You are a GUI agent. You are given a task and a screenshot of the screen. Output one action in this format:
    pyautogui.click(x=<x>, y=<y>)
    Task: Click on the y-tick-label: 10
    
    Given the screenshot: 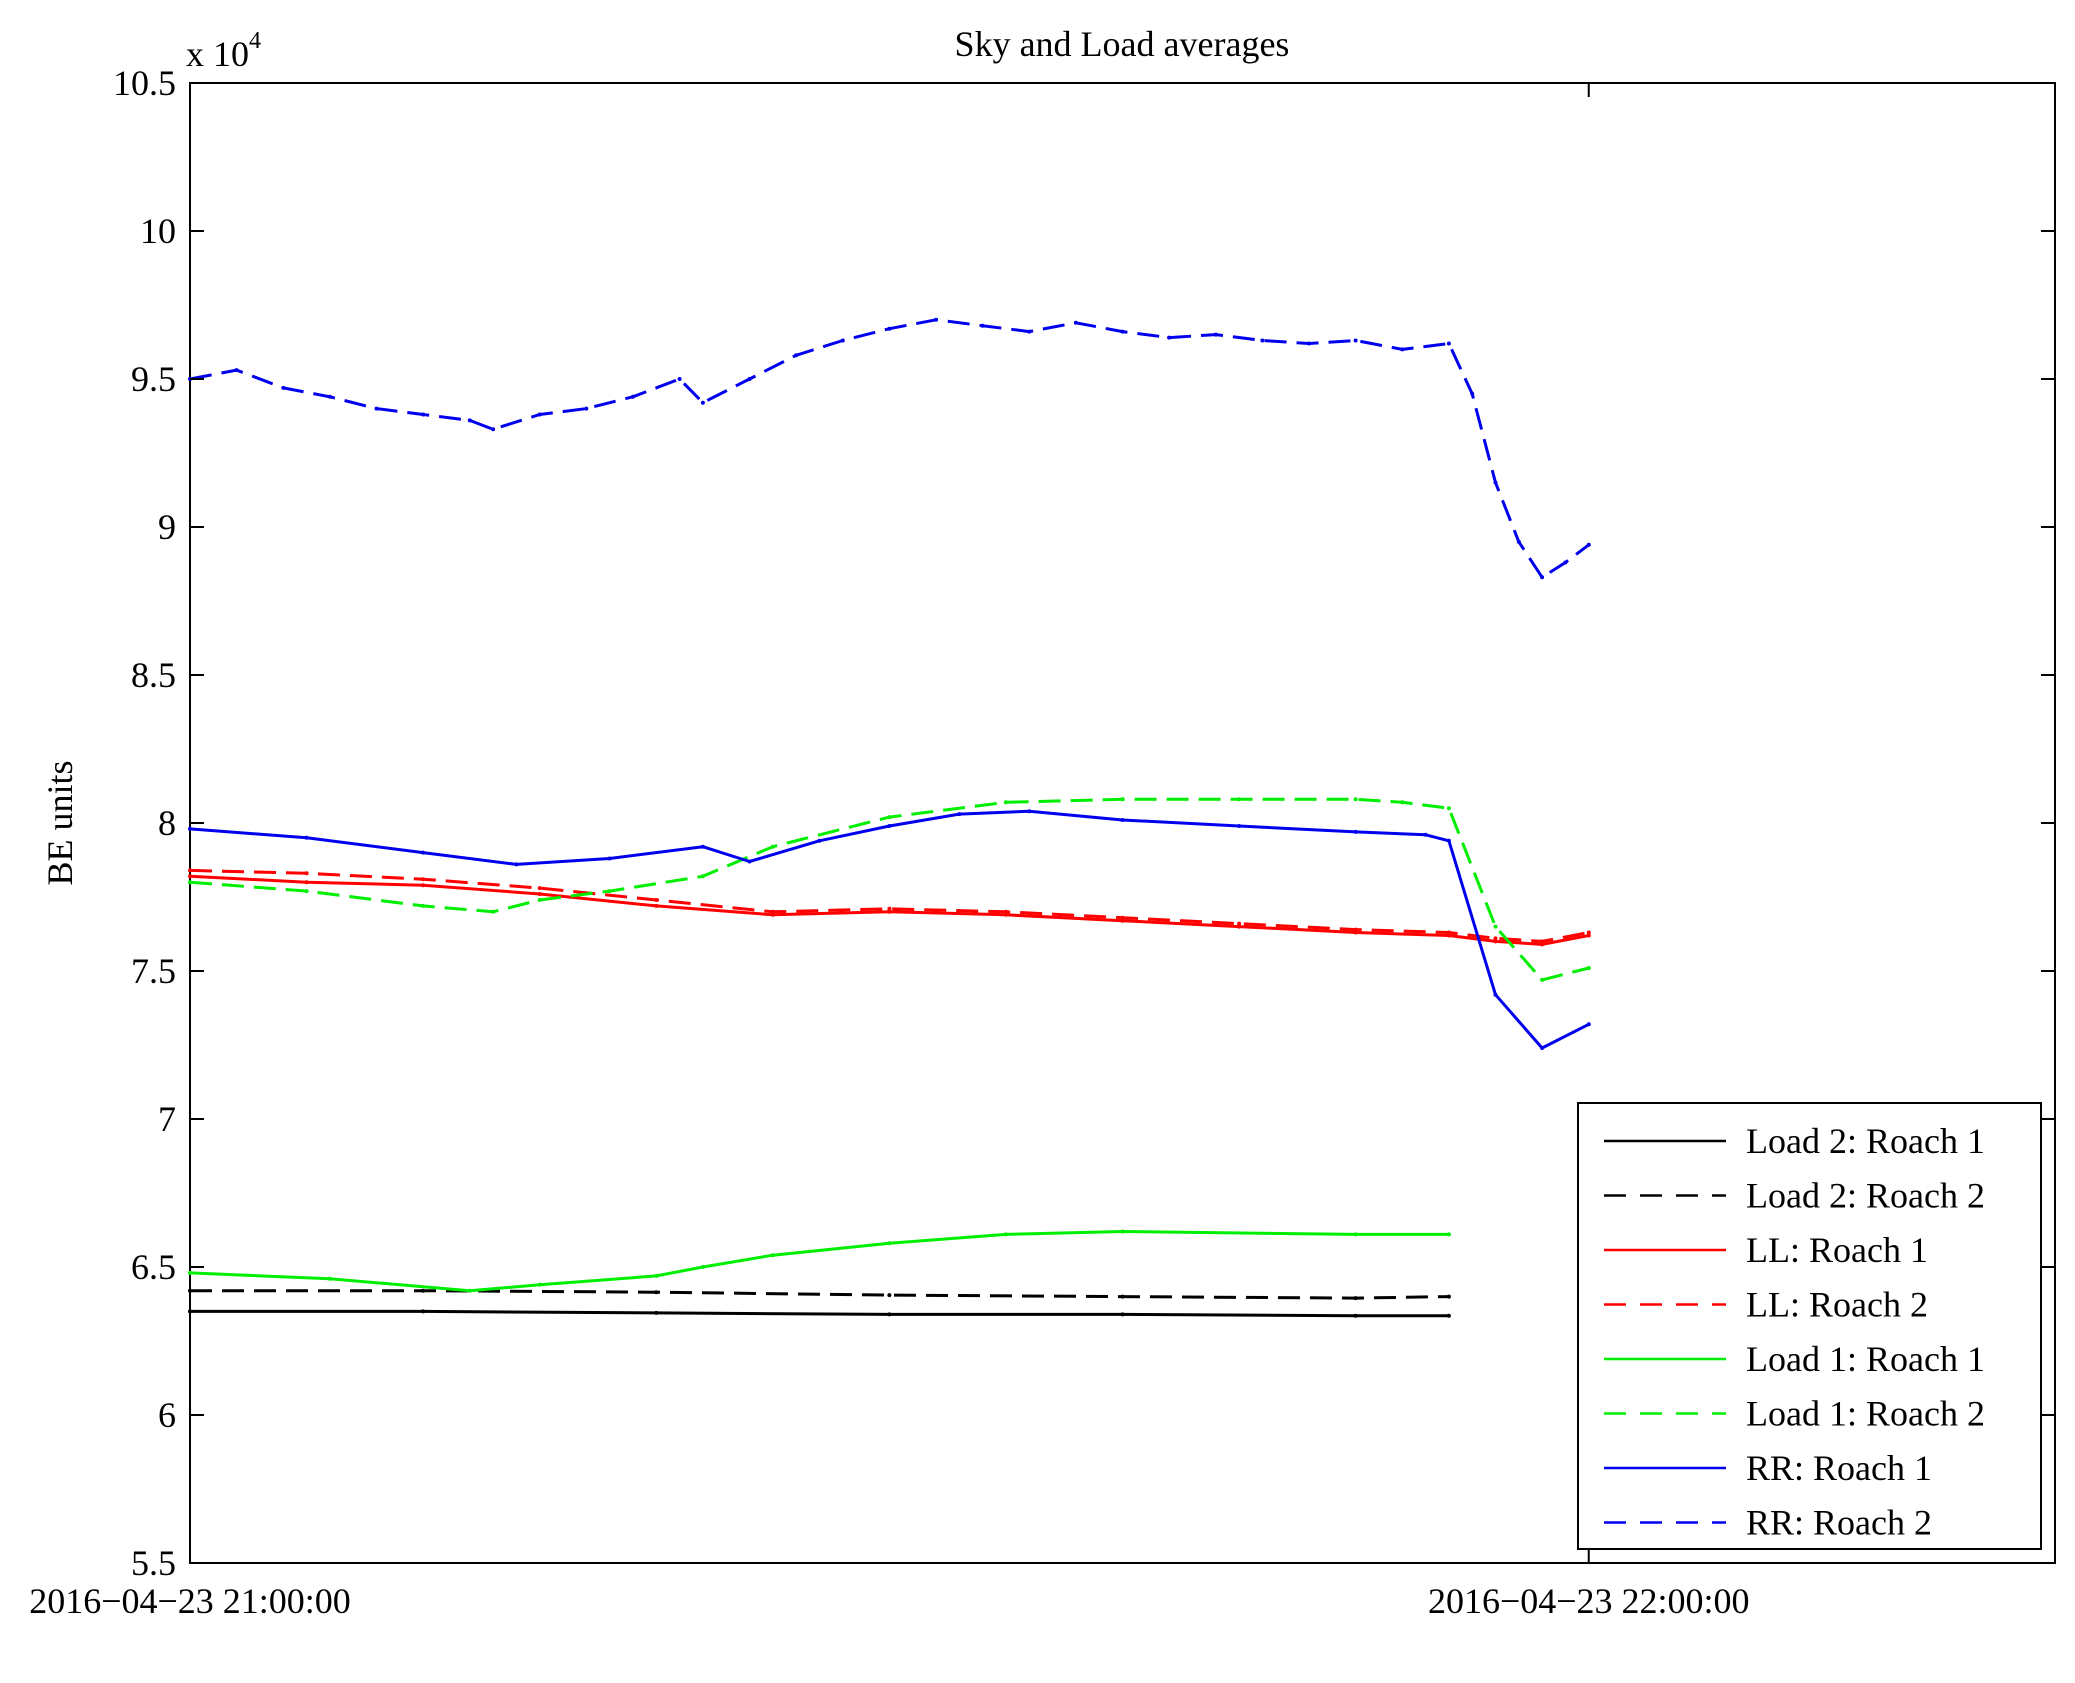 What is the action you would take?
    pyautogui.click(x=158, y=231)
    